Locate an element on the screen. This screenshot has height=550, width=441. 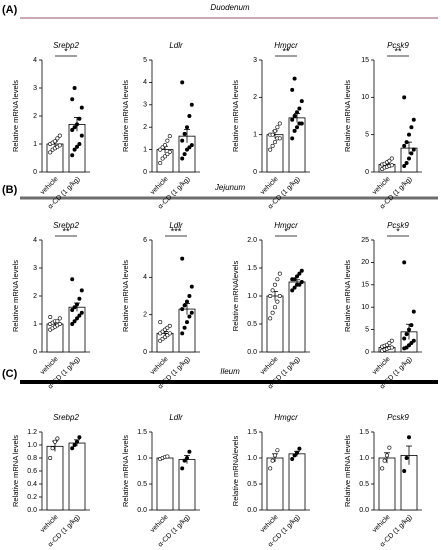
y-axis-label: Relative mRNAlevels is located at coordinates (235, 471).